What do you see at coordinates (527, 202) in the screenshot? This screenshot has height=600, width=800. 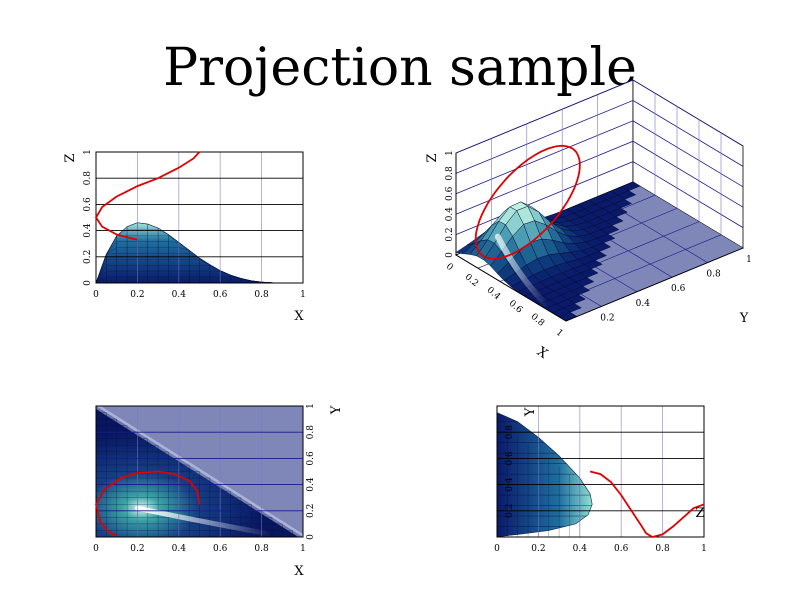 I see `curve-3d` at bounding box center [527, 202].